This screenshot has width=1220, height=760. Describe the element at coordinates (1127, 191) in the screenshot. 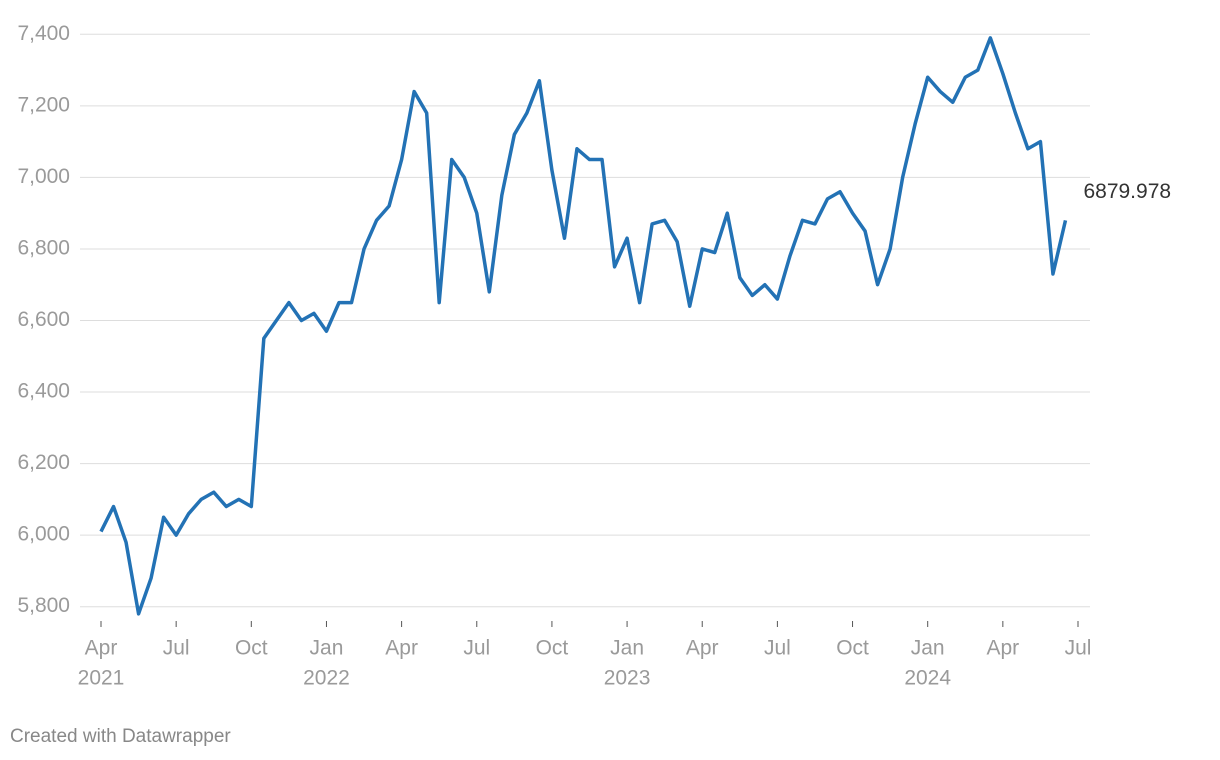

I see `end-label: 6879.978` at that location.